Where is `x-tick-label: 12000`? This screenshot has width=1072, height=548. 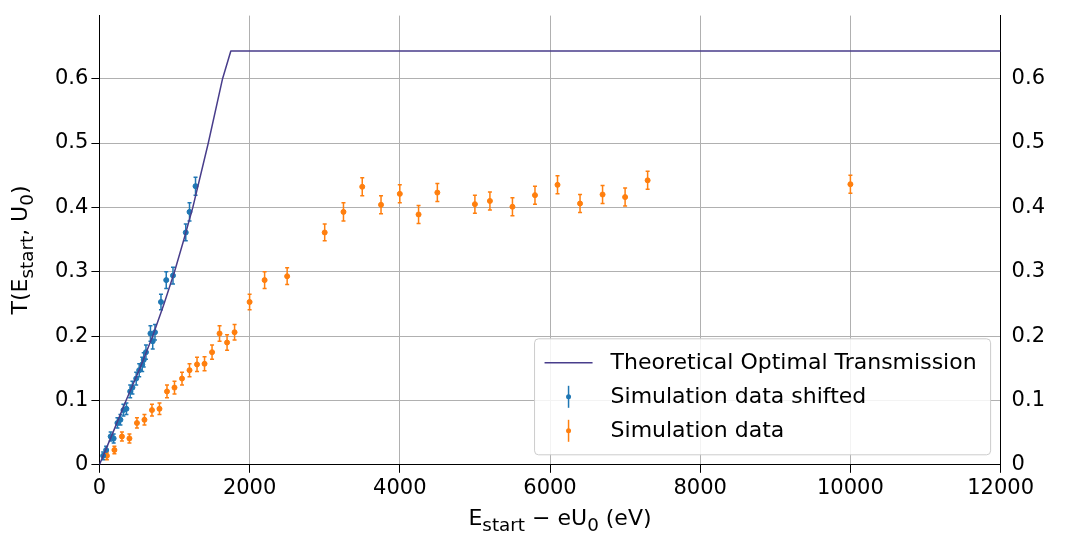
x-tick-label: 12000 is located at coordinates (1001, 486).